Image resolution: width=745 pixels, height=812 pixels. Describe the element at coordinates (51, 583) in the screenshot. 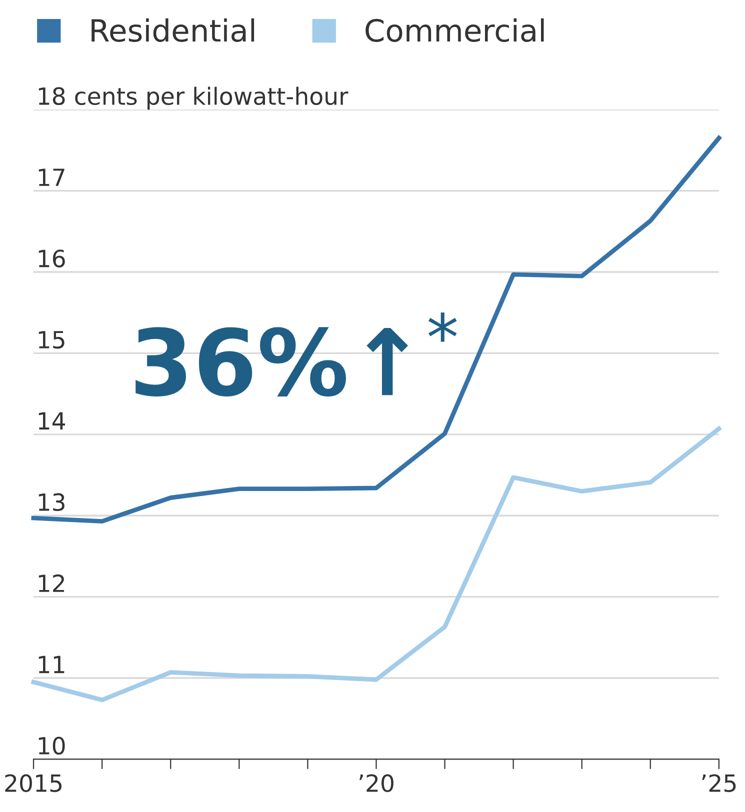

I see `y-tick-label: 12` at that location.